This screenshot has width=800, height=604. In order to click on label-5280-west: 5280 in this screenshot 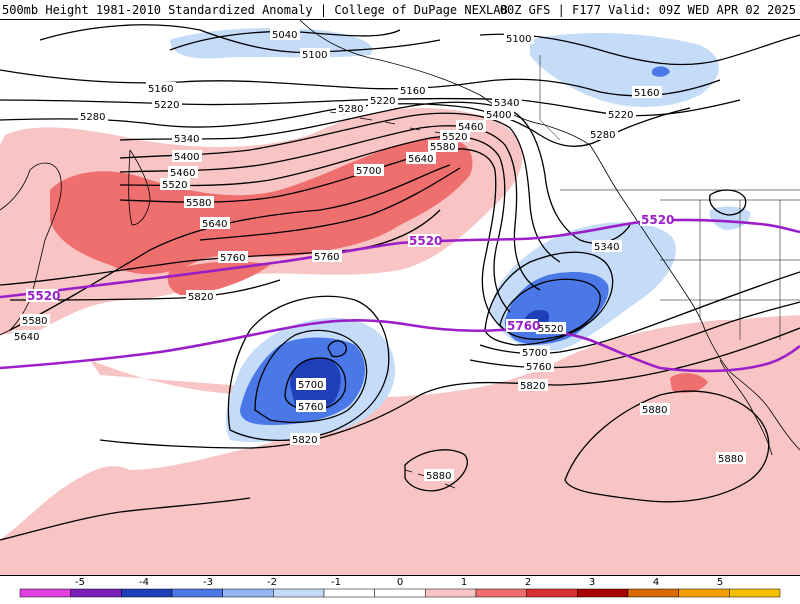, I will do `click(92, 117)`.